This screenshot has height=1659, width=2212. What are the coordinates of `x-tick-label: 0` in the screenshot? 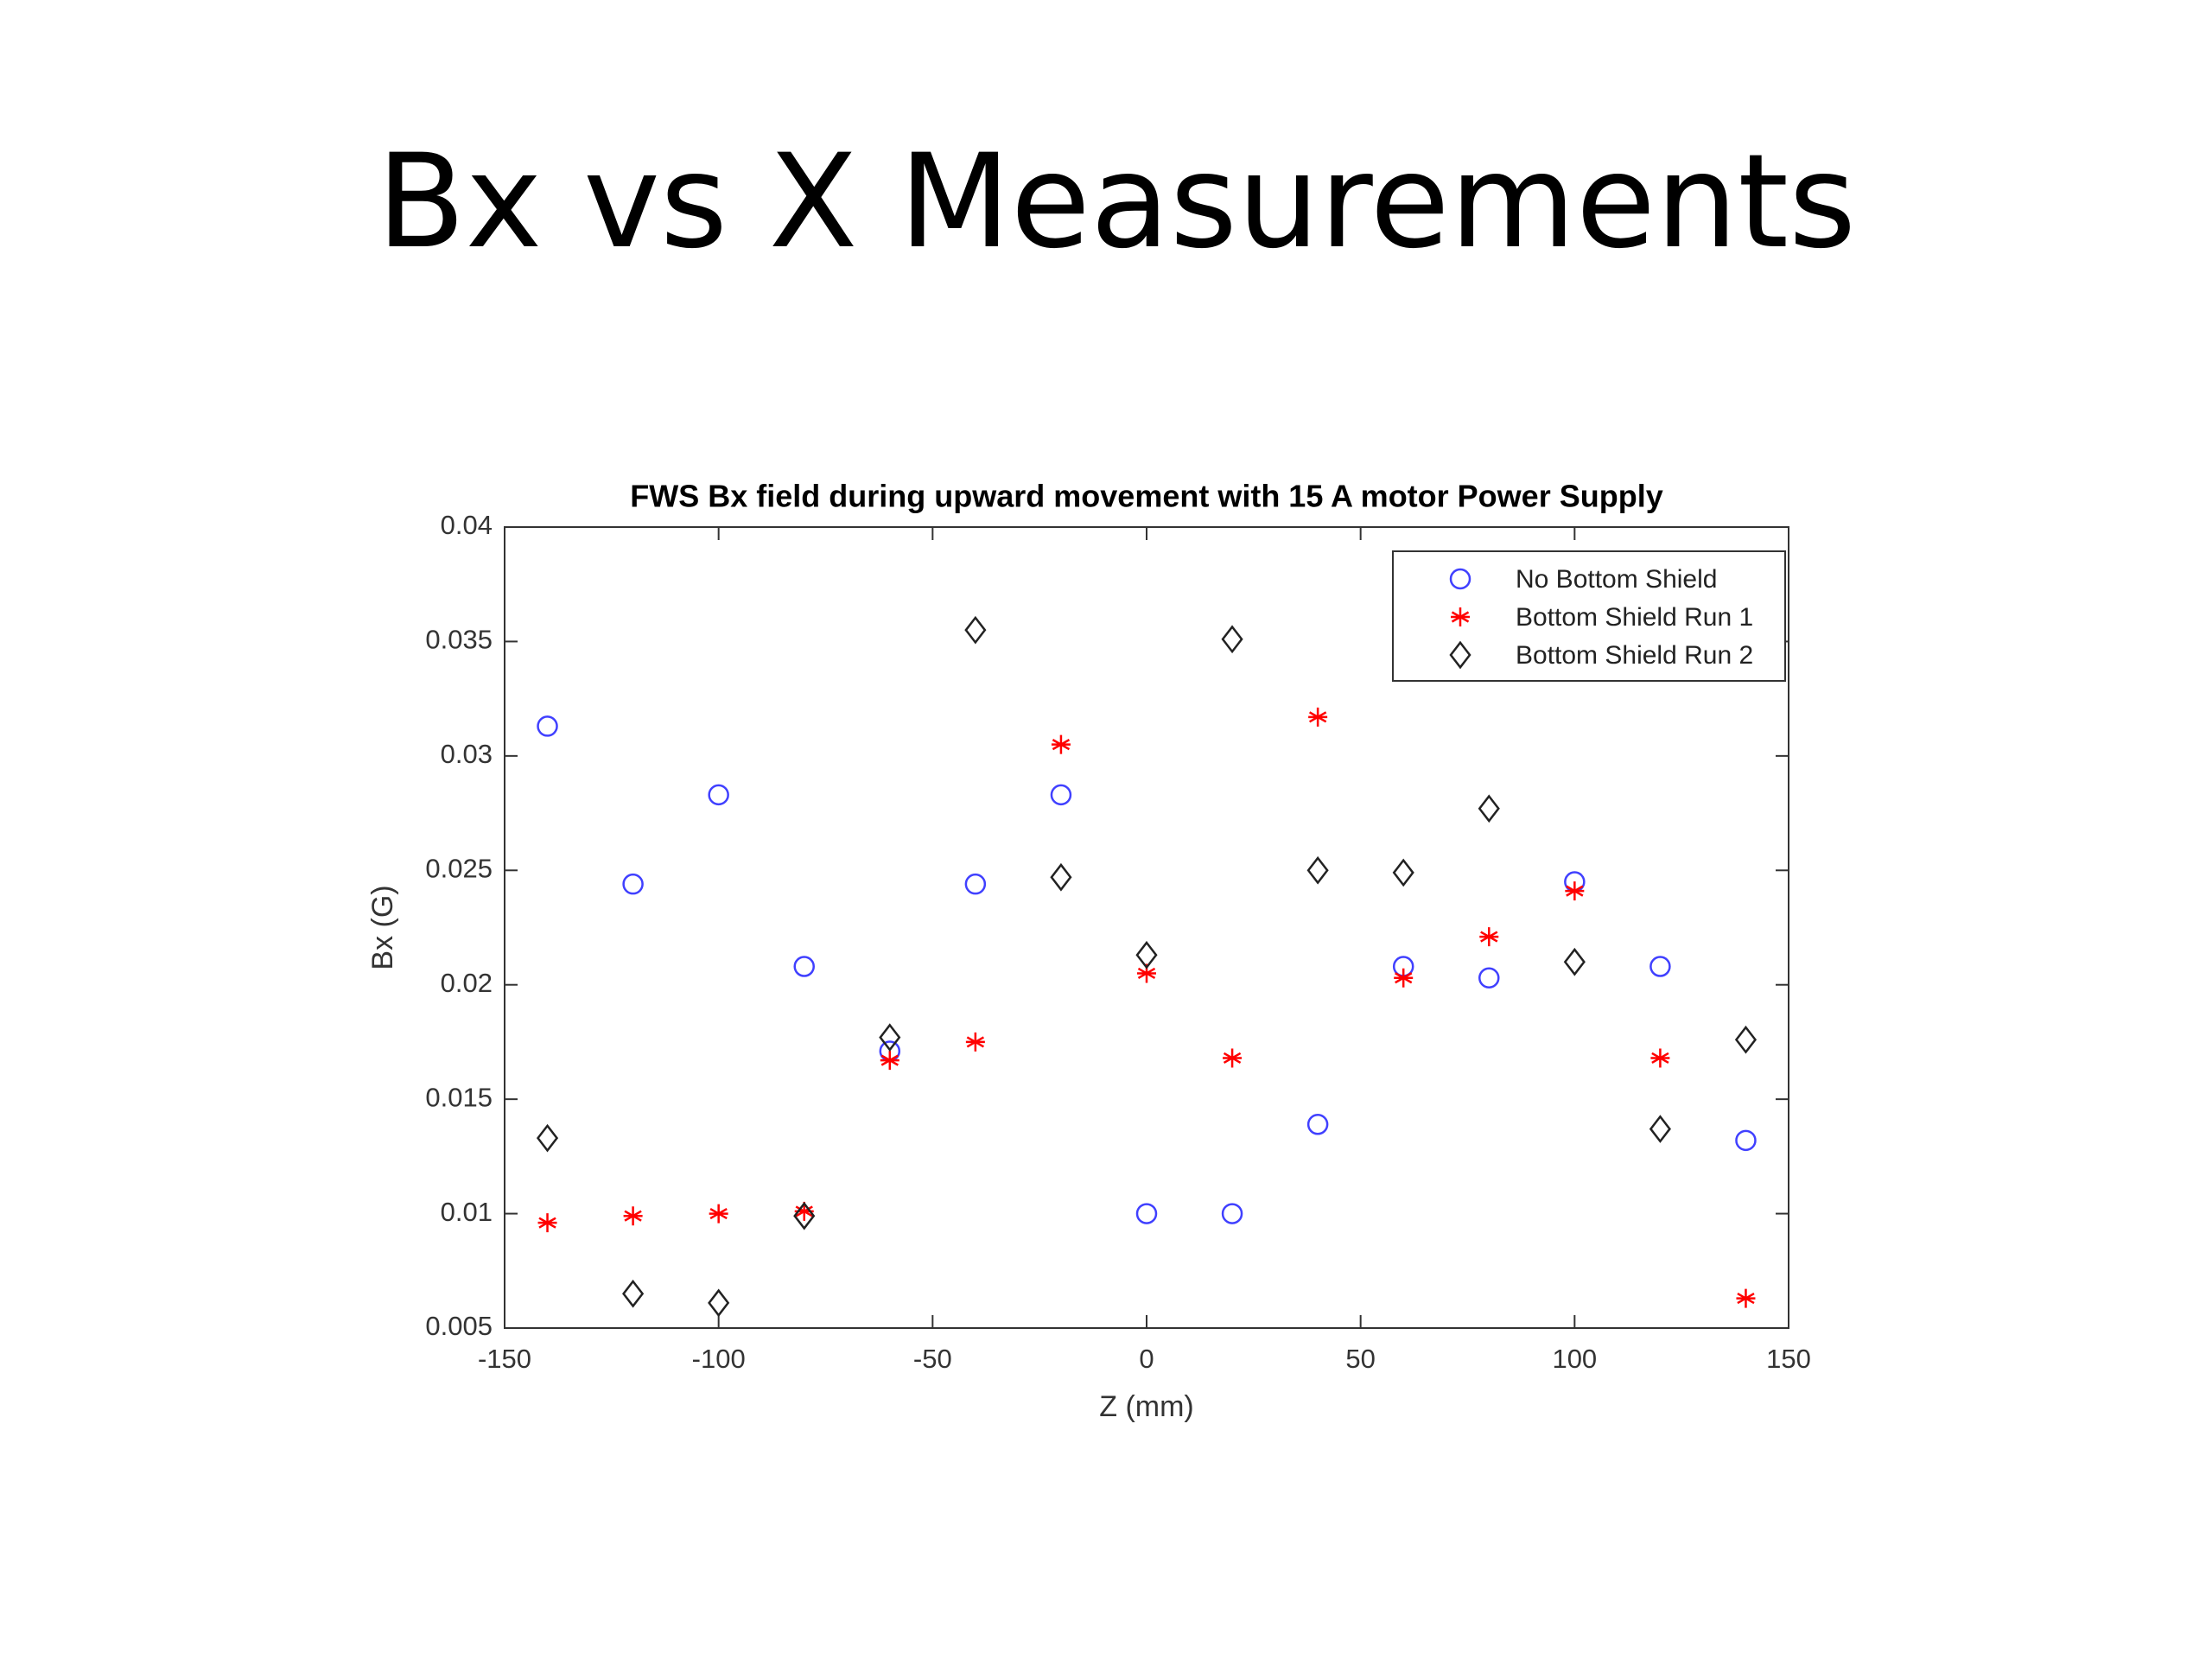 It's located at (1146, 1359).